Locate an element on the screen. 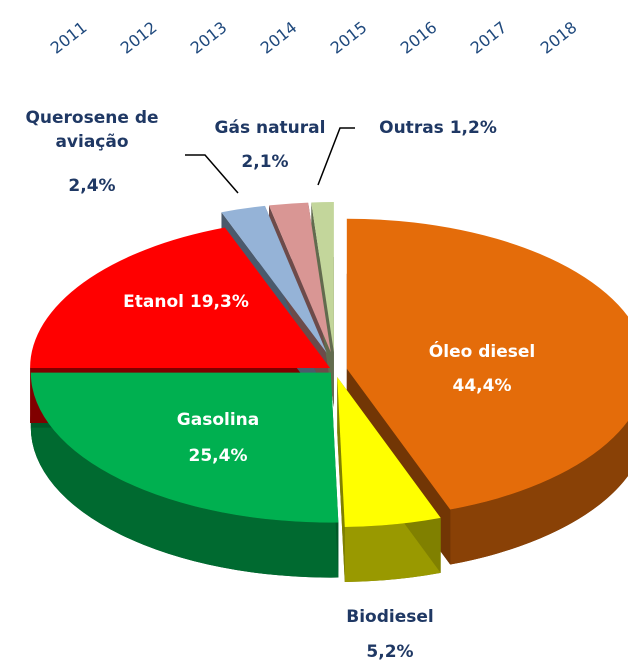 This screenshot has width=628, height=665. label: Etanol 19,3% is located at coordinates (186, 302).